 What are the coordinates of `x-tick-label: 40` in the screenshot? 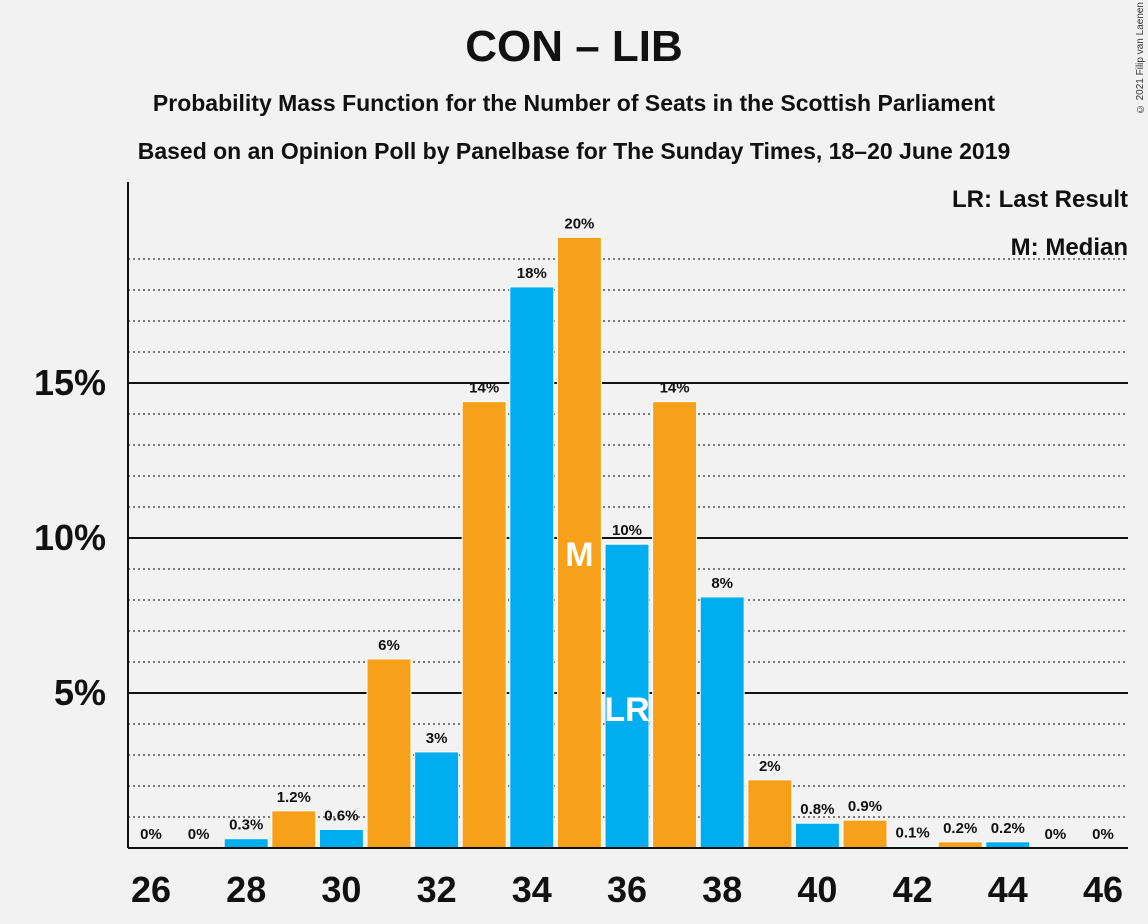 It's located at (817, 889).